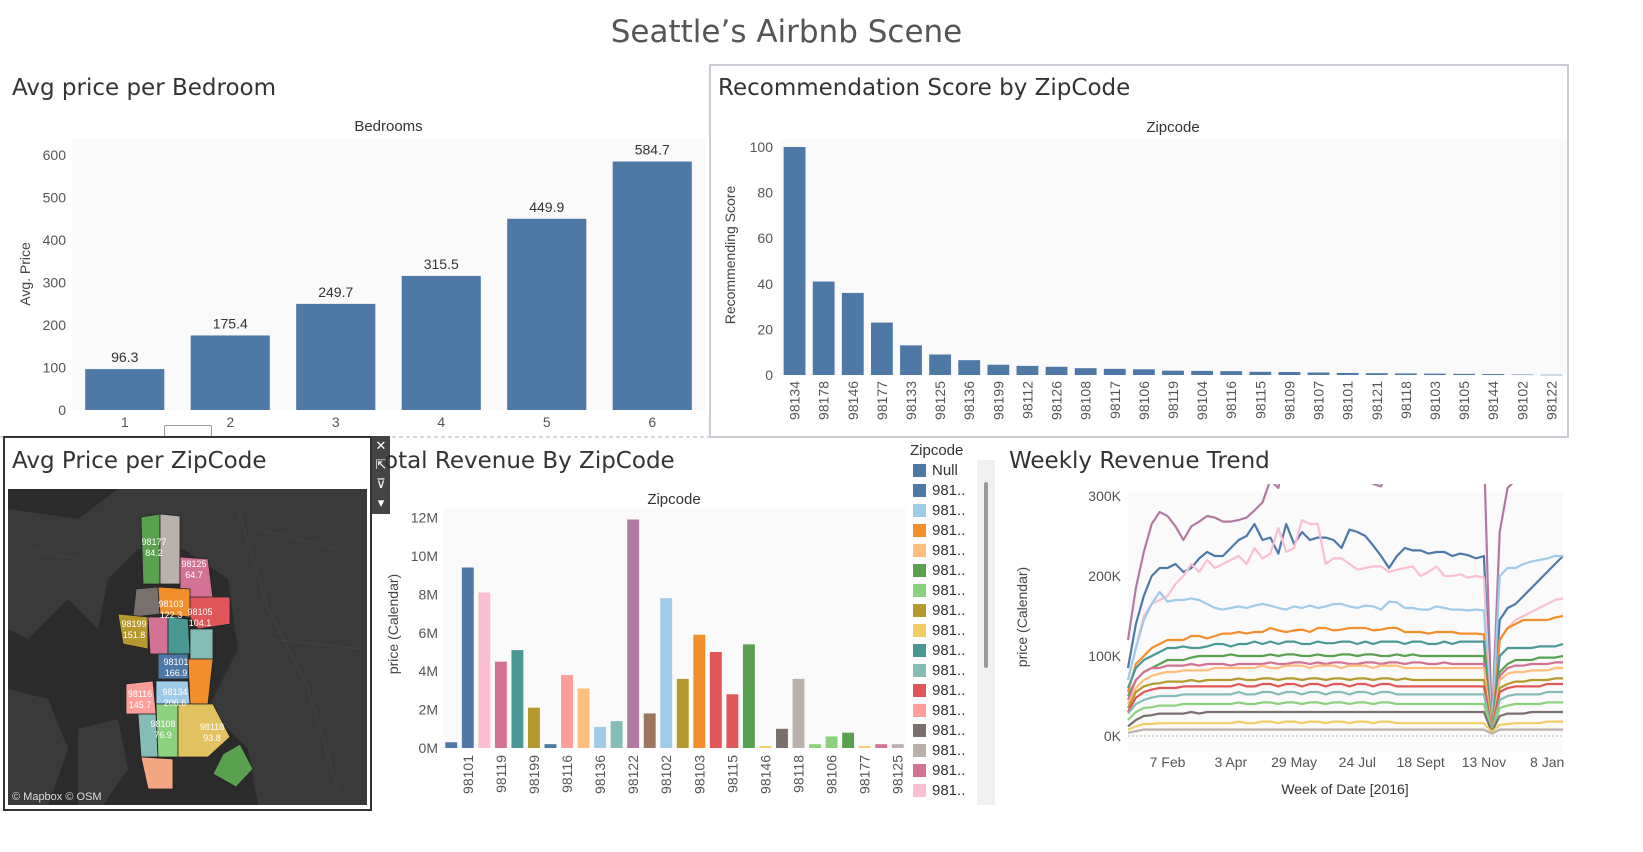 The height and width of the screenshot is (852, 1643). What do you see at coordinates (381, 483) in the screenshot?
I see `filter-icon: ⊽` at bounding box center [381, 483].